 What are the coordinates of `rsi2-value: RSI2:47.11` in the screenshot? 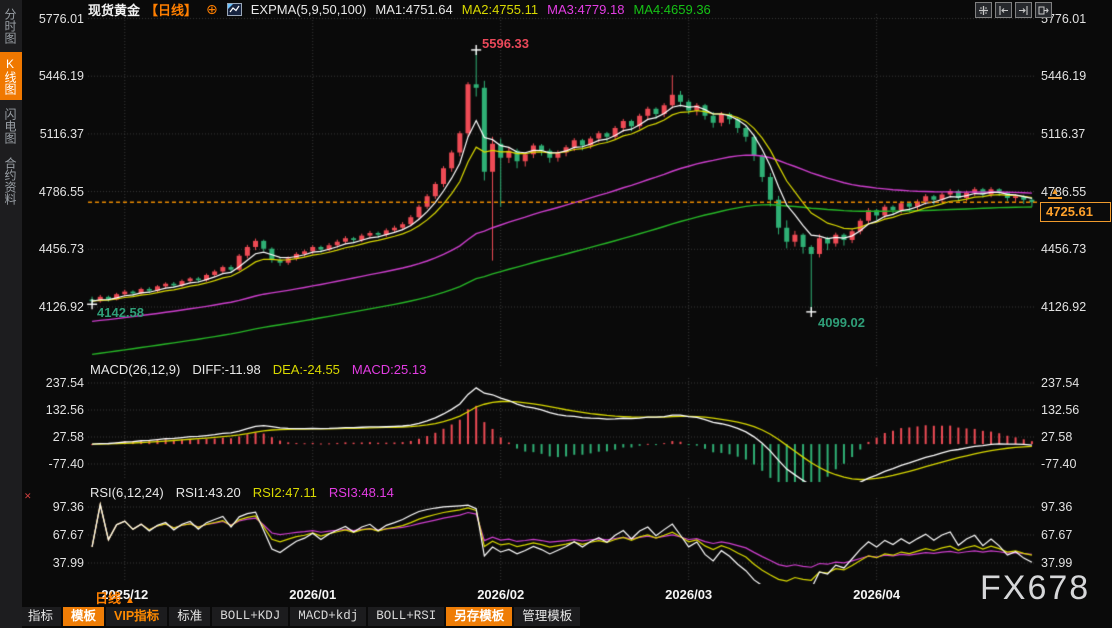 It's located at (284, 492).